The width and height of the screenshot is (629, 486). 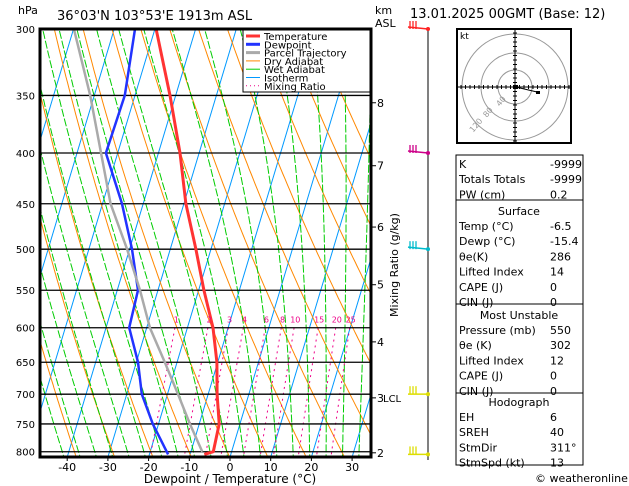 What do you see at coordinates (519, 429) in the screenshot?
I see `hodograph-stats-box` at bounding box center [519, 429].